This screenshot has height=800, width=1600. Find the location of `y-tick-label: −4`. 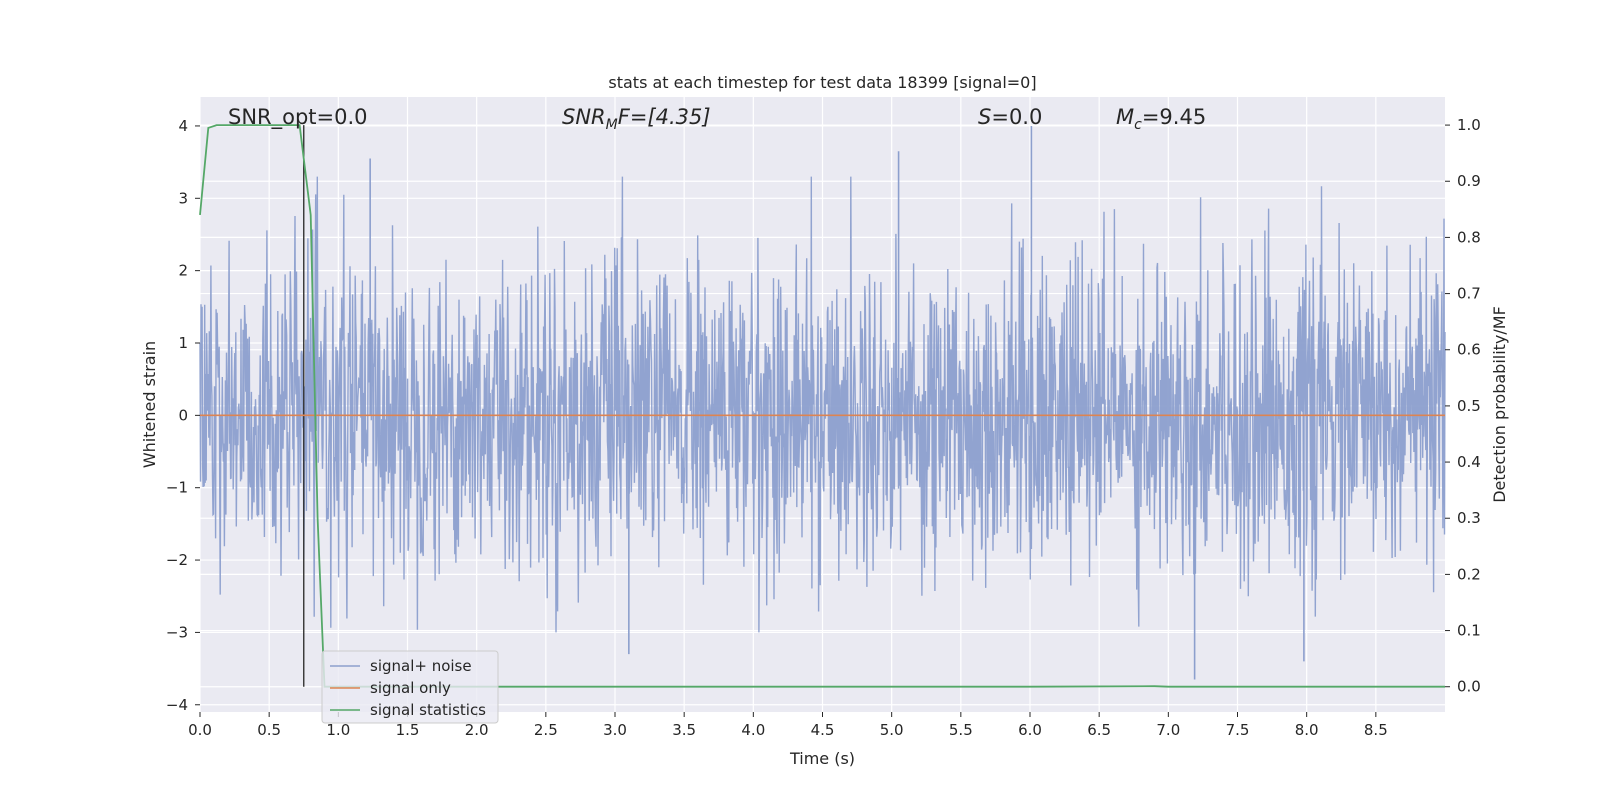

y-tick-label: −4 is located at coordinates (177, 705).